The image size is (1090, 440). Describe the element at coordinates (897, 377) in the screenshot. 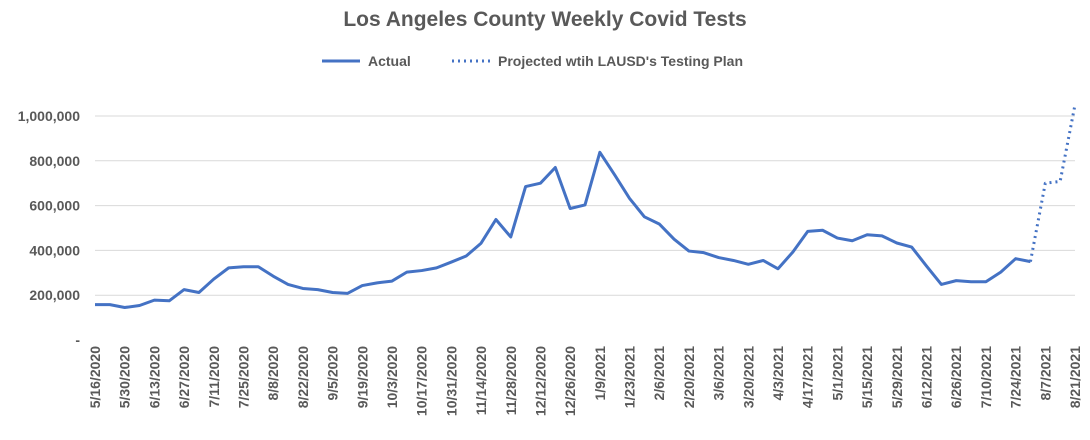

I see `x-tick-label: 5/29/2021` at that location.